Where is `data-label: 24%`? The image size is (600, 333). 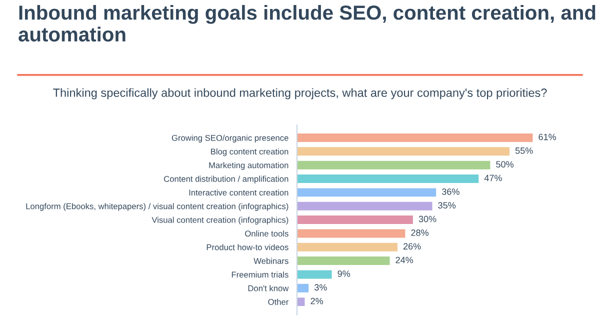
data-label: 24% is located at coordinates (405, 260).